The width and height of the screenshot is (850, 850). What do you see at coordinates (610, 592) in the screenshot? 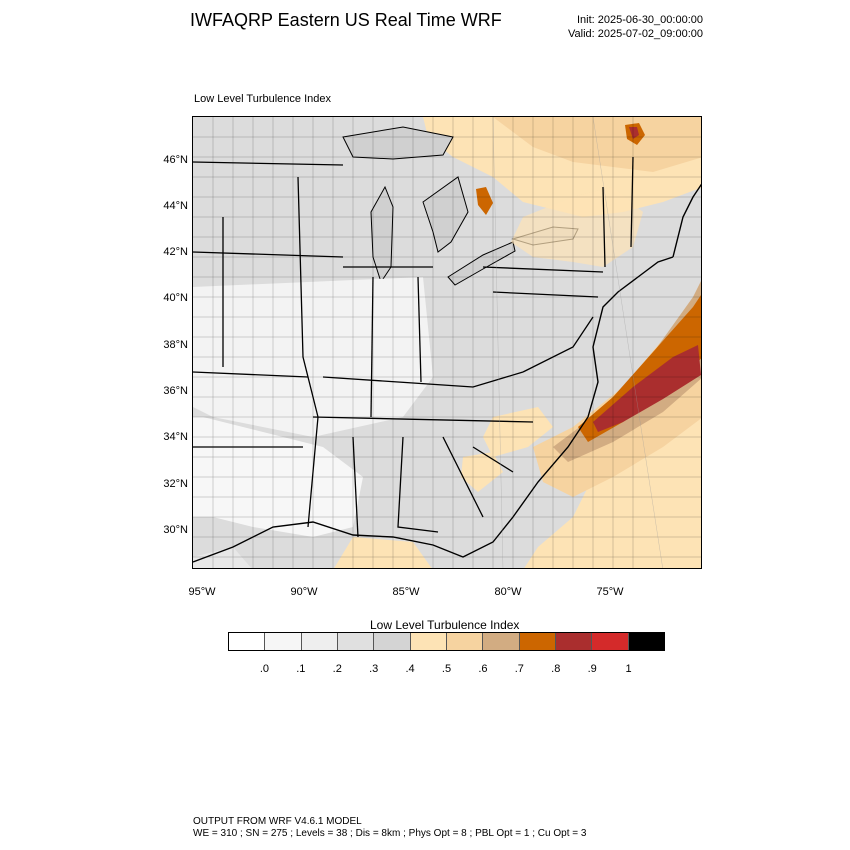
I see `lon-label: 75°W` at bounding box center [610, 592].